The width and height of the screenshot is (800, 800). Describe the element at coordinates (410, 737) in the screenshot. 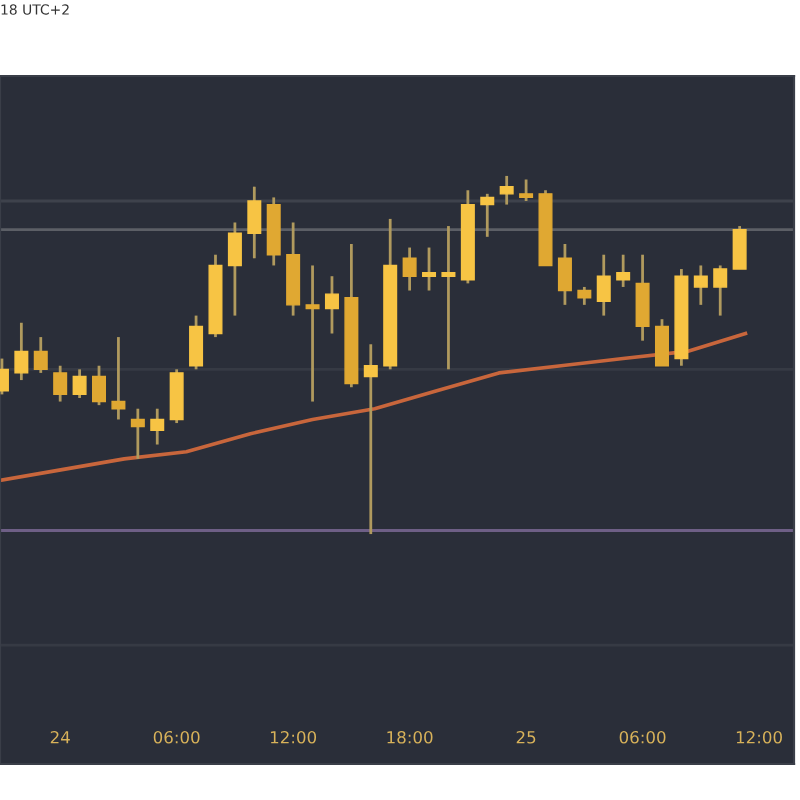

I see `x-tick-label: 18:00` at that location.